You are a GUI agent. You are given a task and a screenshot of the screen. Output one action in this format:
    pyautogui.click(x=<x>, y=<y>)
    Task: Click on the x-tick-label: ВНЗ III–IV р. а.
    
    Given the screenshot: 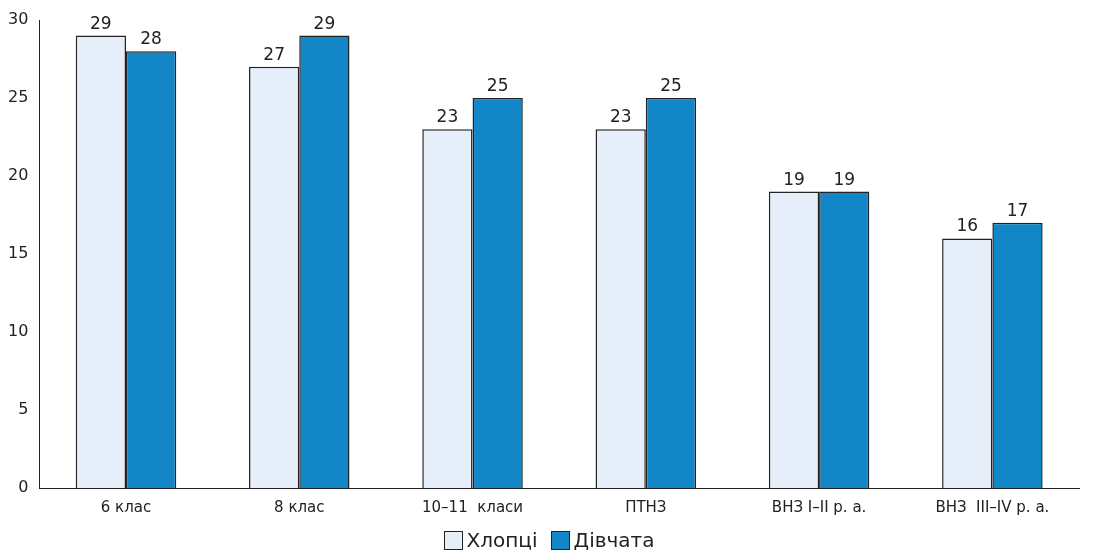 What is the action you would take?
    pyautogui.click(x=992, y=506)
    